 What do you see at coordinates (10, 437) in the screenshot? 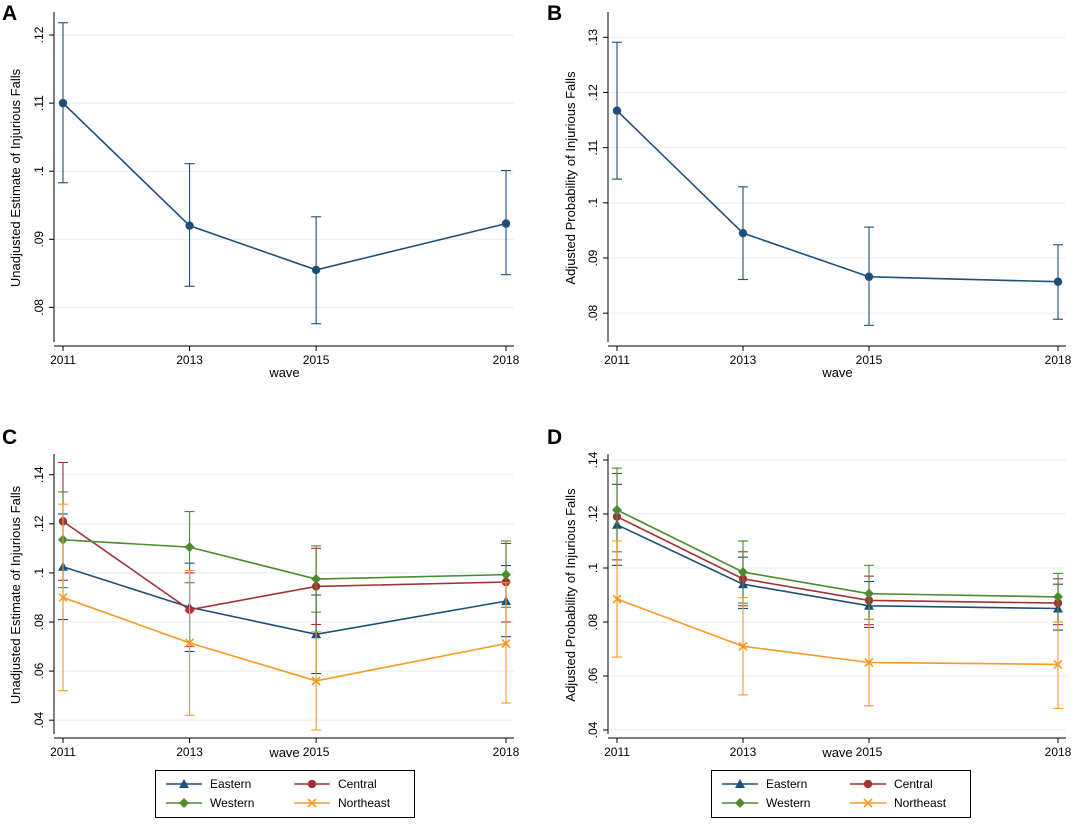
I see `panel-letter-c: C` at bounding box center [10, 437].